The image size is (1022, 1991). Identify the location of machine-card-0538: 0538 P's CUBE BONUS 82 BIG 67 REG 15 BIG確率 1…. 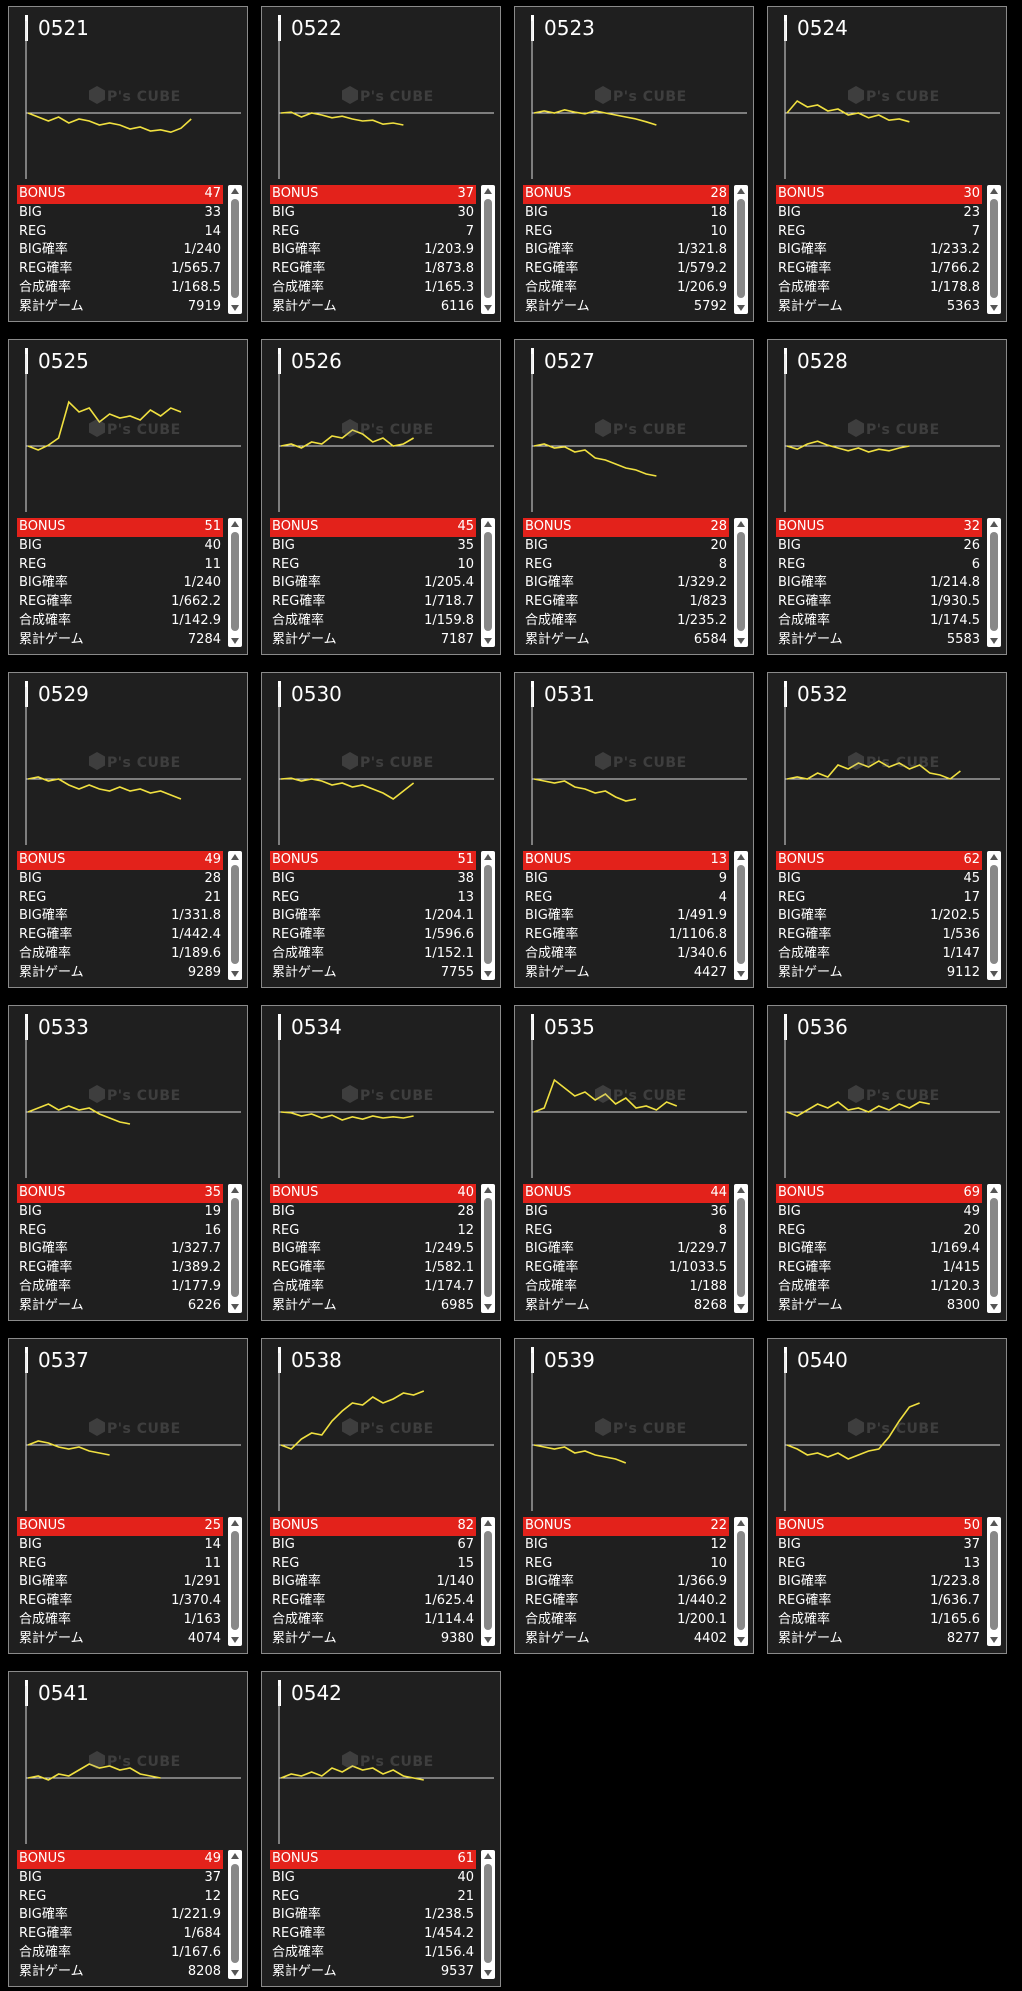
(381, 1496).